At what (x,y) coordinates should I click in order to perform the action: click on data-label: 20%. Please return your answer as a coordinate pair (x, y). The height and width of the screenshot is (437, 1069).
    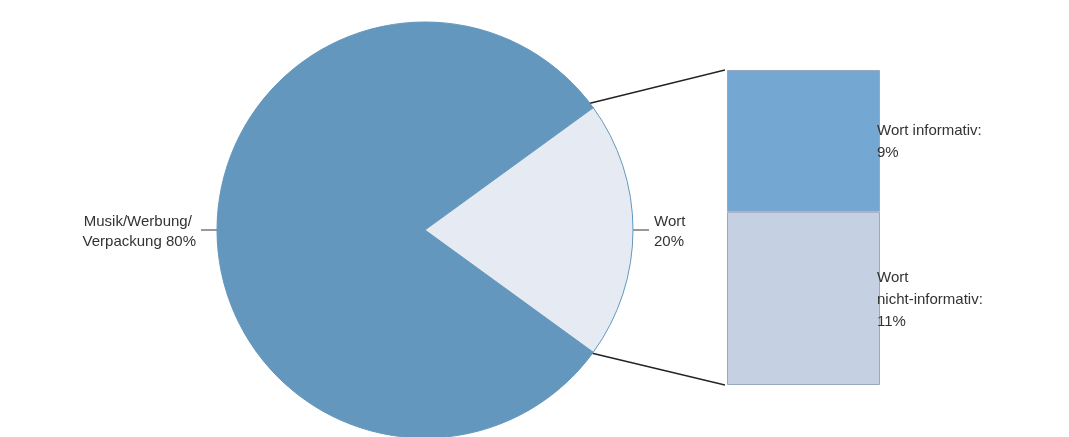
    Looking at the image, I should click on (669, 240).